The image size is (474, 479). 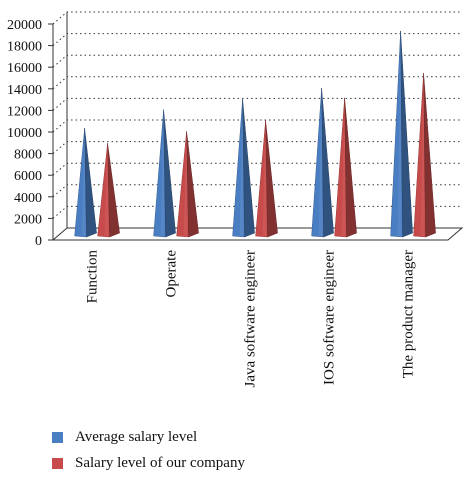 I want to click on x-tick-label: The product manager, so click(x=409, y=314).